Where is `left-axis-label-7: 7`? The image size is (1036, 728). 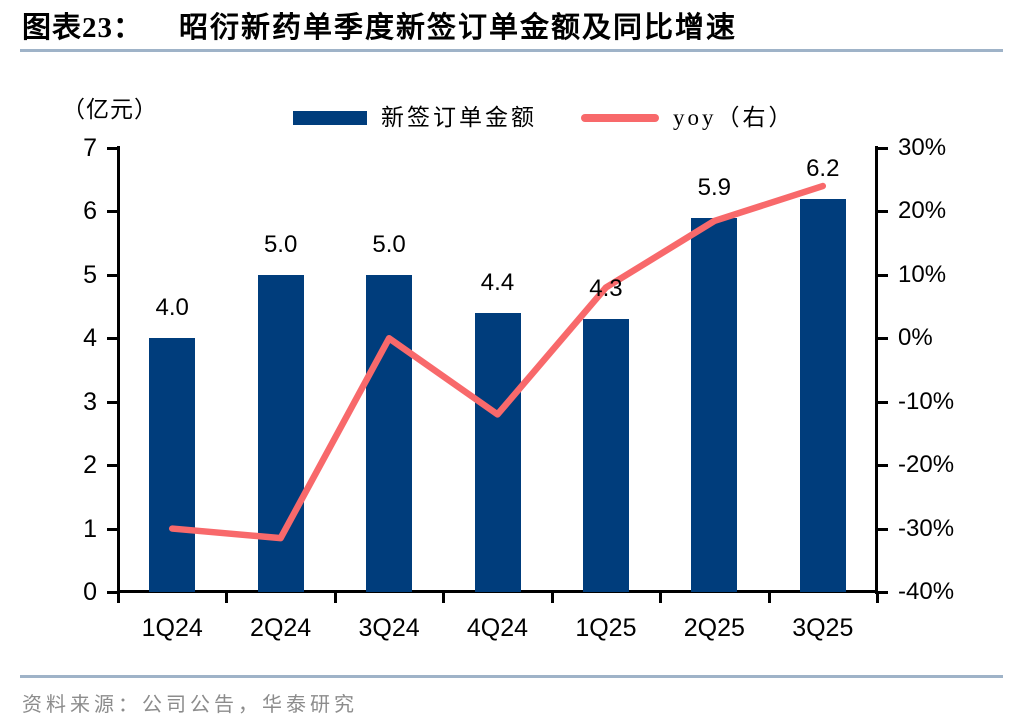
left-axis-label-7: 7 is located at coordinates (90, 148).